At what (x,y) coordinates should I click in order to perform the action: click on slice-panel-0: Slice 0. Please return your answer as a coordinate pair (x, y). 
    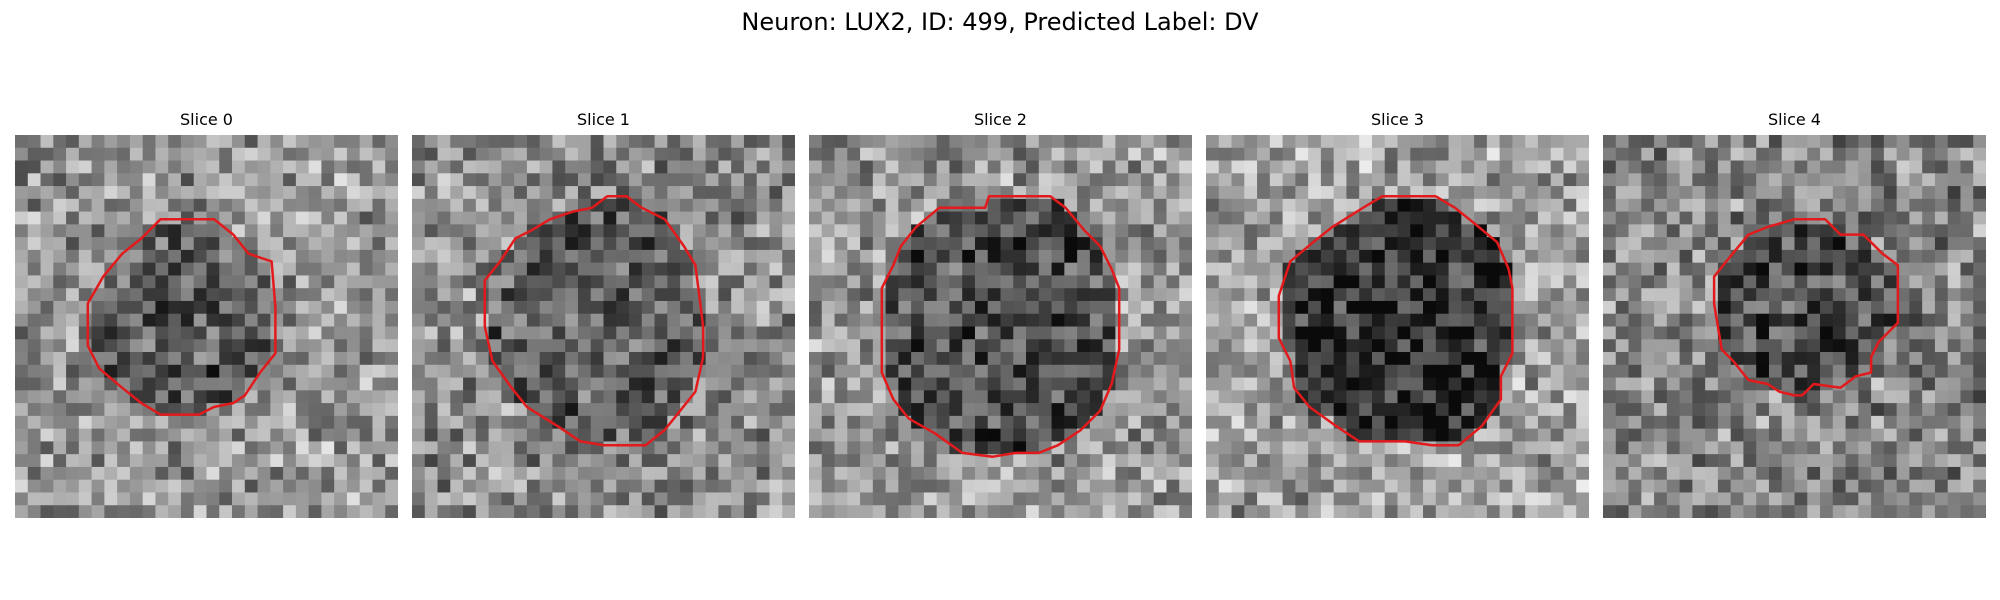
    Looking at the image, I should click on (206, 313).